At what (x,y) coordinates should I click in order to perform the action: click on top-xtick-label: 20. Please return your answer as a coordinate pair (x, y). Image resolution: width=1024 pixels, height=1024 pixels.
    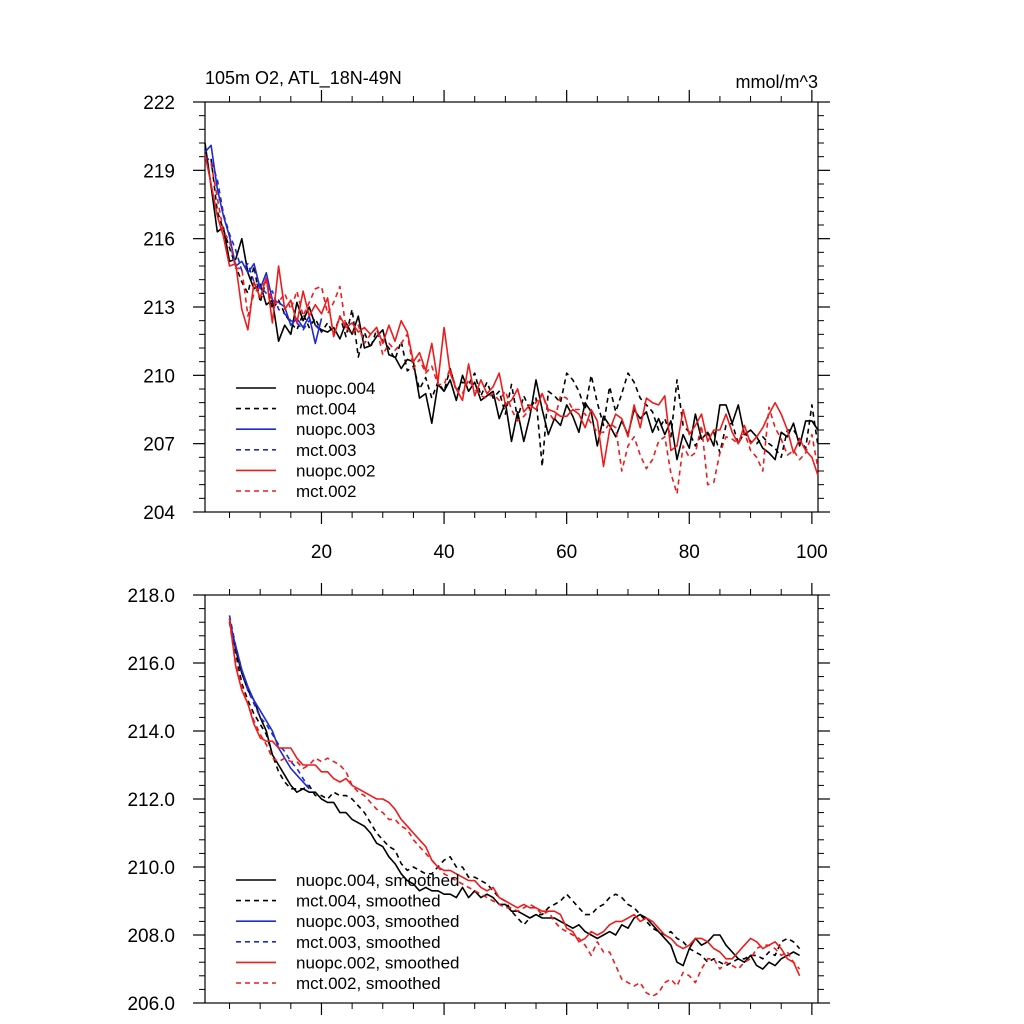
    Looking at the image, I should click on (321, 552).